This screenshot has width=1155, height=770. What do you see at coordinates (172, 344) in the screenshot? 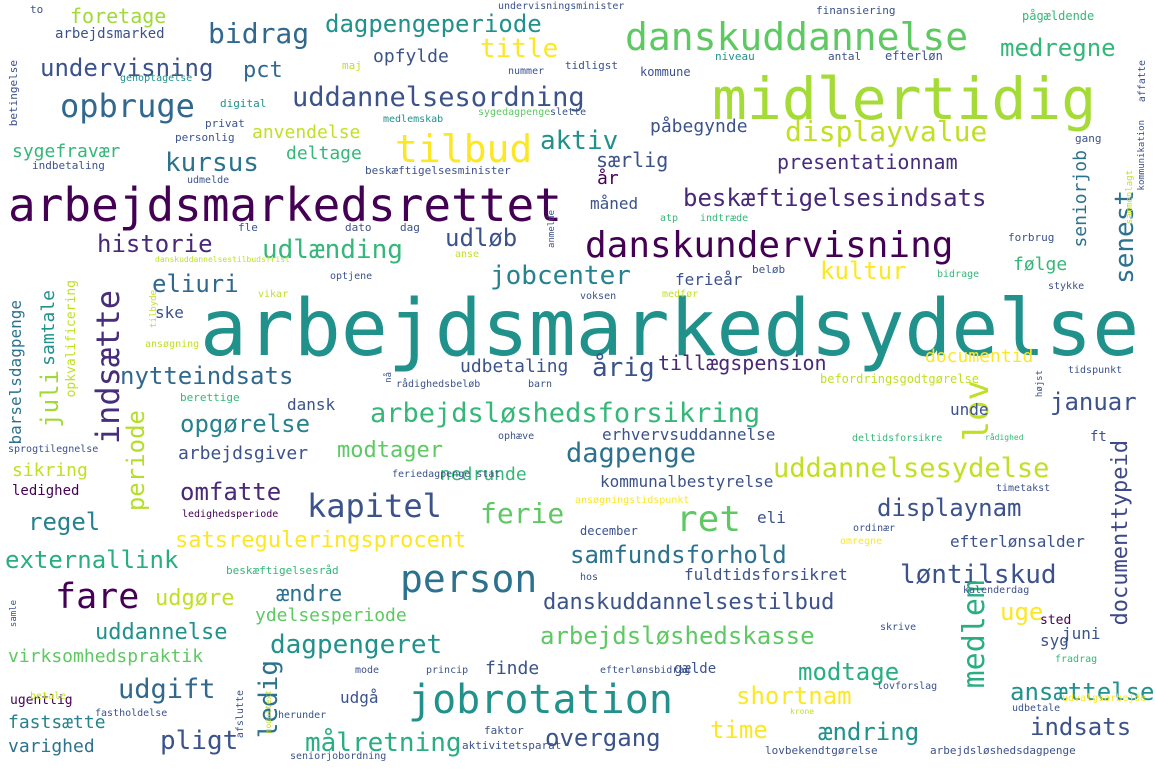
I see `word: ansøgning` at bounding box center [172, 344].